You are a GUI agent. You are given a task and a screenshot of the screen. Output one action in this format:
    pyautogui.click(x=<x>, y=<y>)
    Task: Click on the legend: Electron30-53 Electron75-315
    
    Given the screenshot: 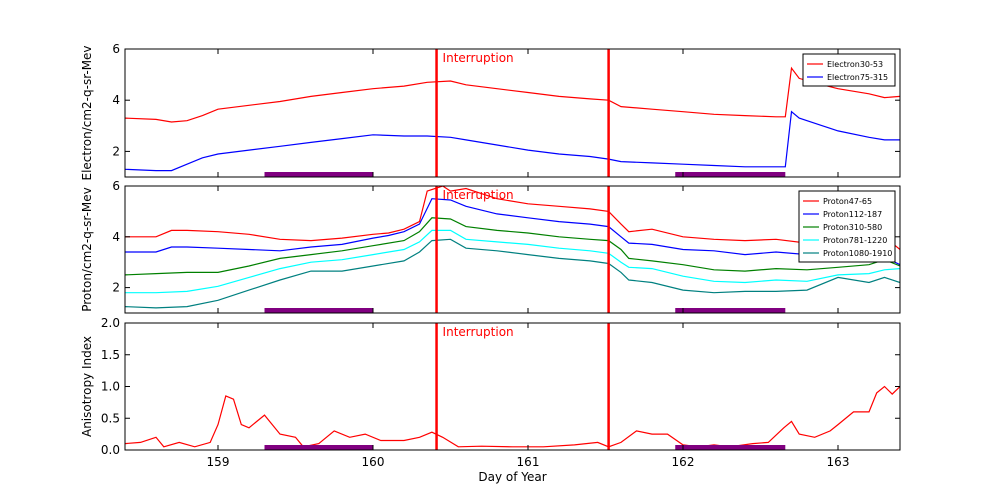 What is the action you would take?
    pyautogui.click(x=849, y=70)
    